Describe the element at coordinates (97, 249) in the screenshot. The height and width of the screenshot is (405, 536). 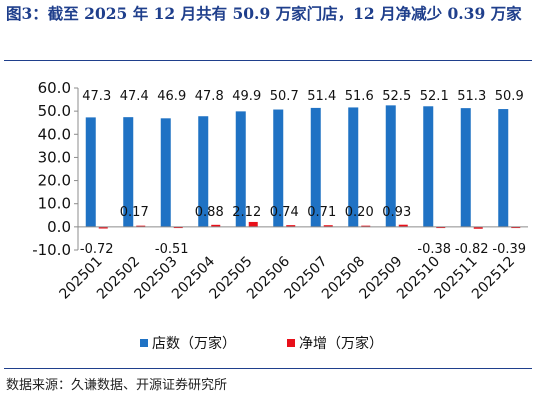
I see `data-label-net-change: -0.72` at that location.